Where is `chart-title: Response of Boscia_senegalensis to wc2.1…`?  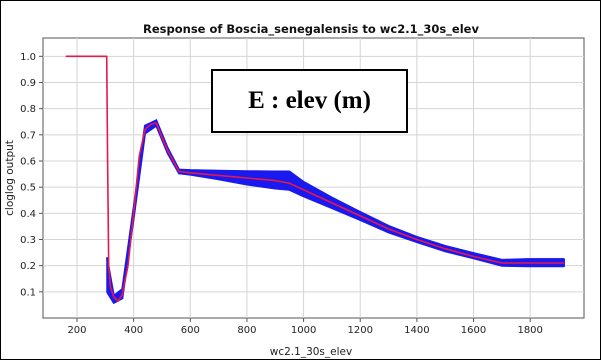 chart-title: Response of Boscia_senegalensis to wc2.1… is located at coordinates (311, 29).